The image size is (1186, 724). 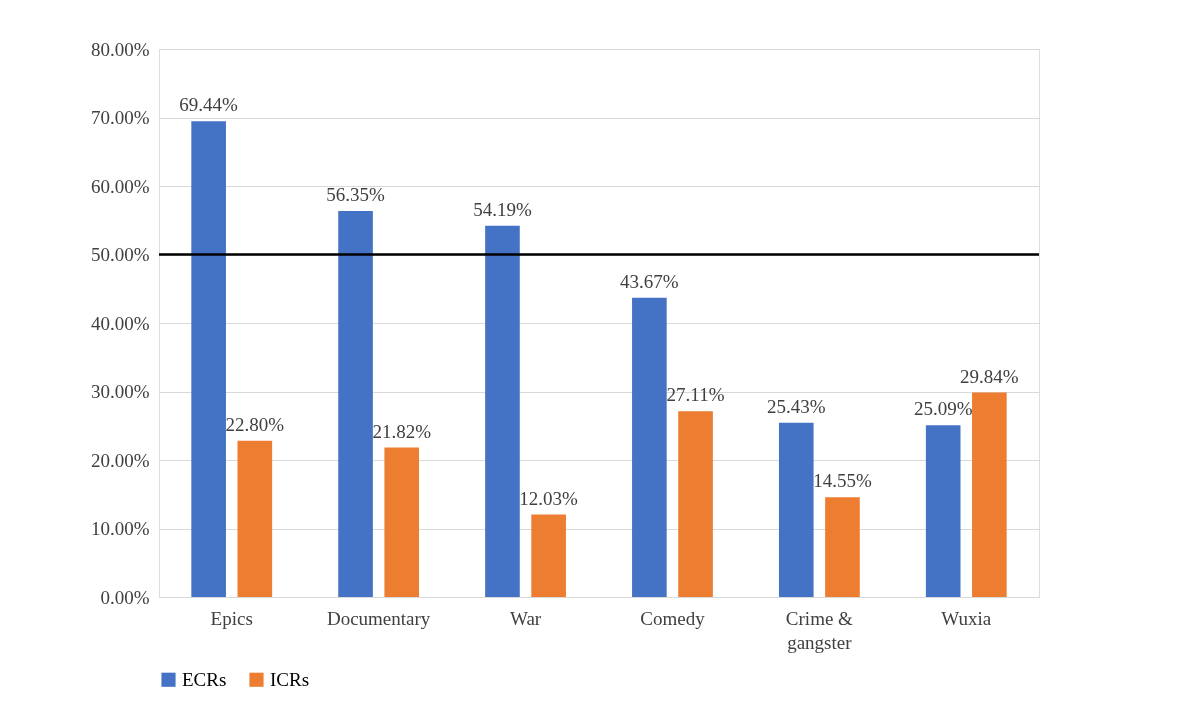 What do you see at coordinates (402, 431) in the screenshot?
I see `data-label: 21.82%` at bounding box center [402, 431].